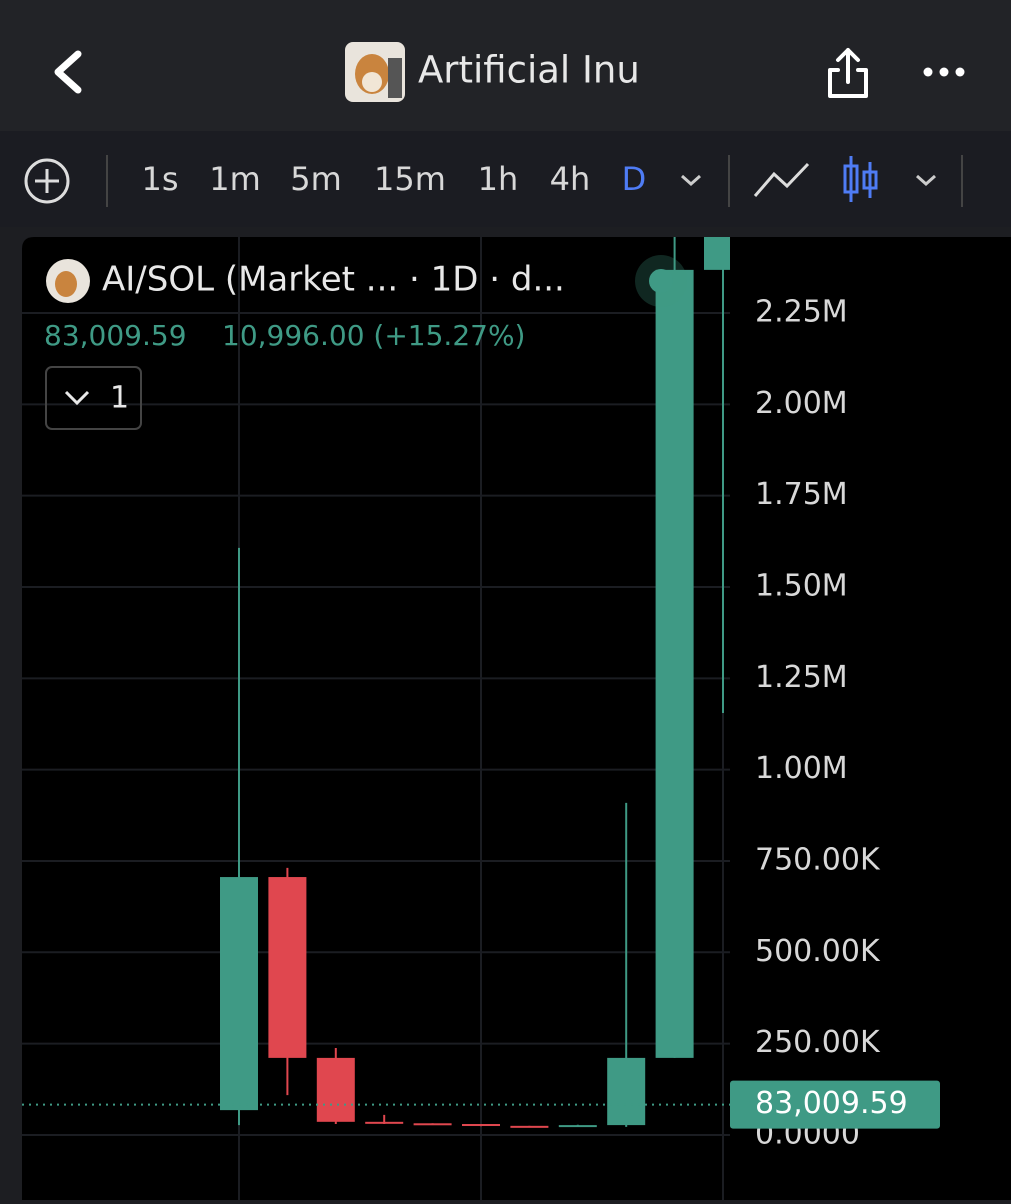  What do you see at coordinates (68, 72) in the screenshot?
I see `back-button` at bounding box center [68, 72].